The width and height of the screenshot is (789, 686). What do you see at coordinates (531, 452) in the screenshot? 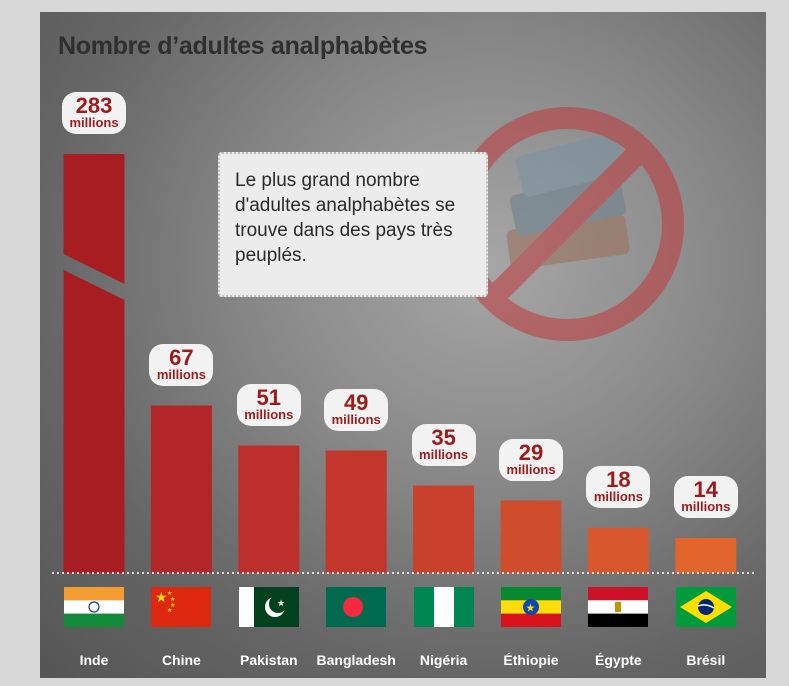
I see `value-number: 29` at bounding box center [531, 452].